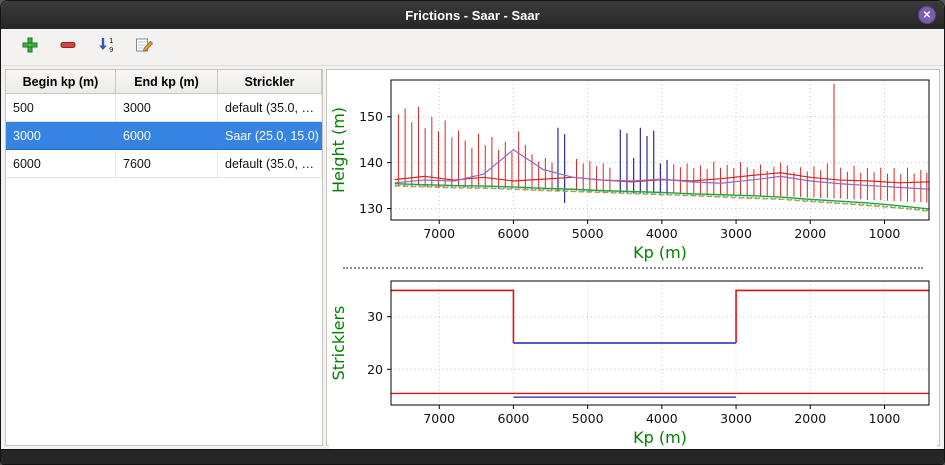  Describe the element at coordinates (375, 369) in the screenshot. I see `svg-text: 20` at that location.